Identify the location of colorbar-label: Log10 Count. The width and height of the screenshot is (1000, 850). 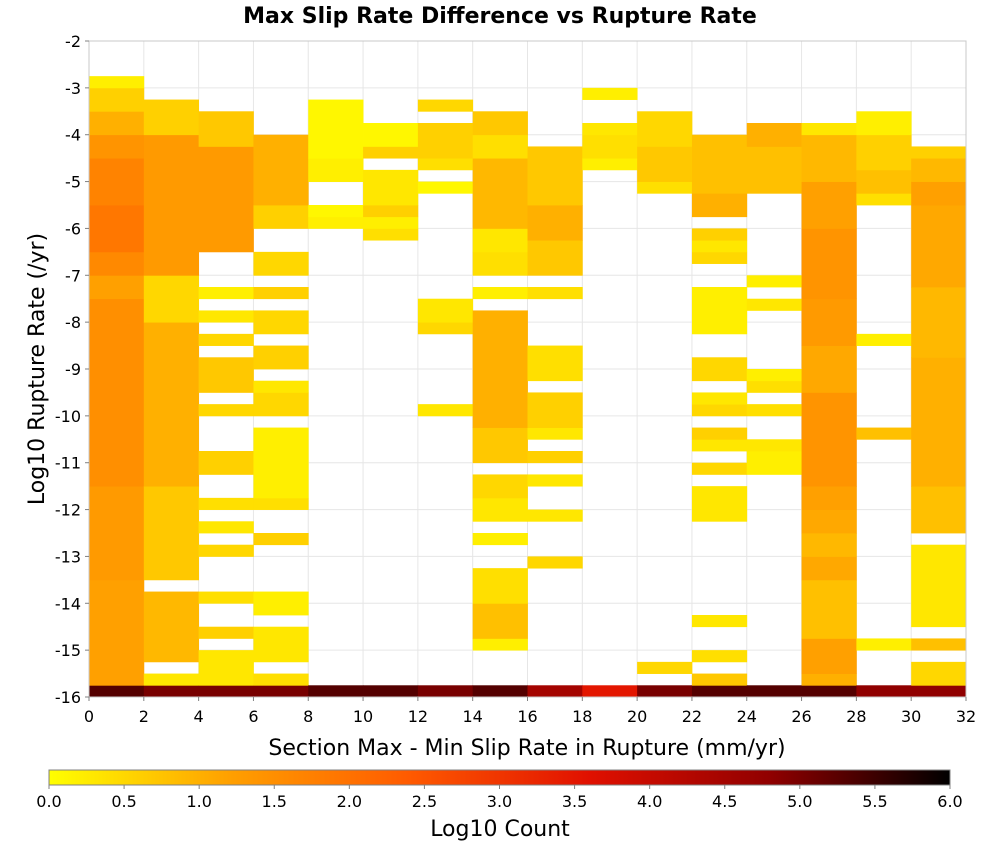
(500, 829).